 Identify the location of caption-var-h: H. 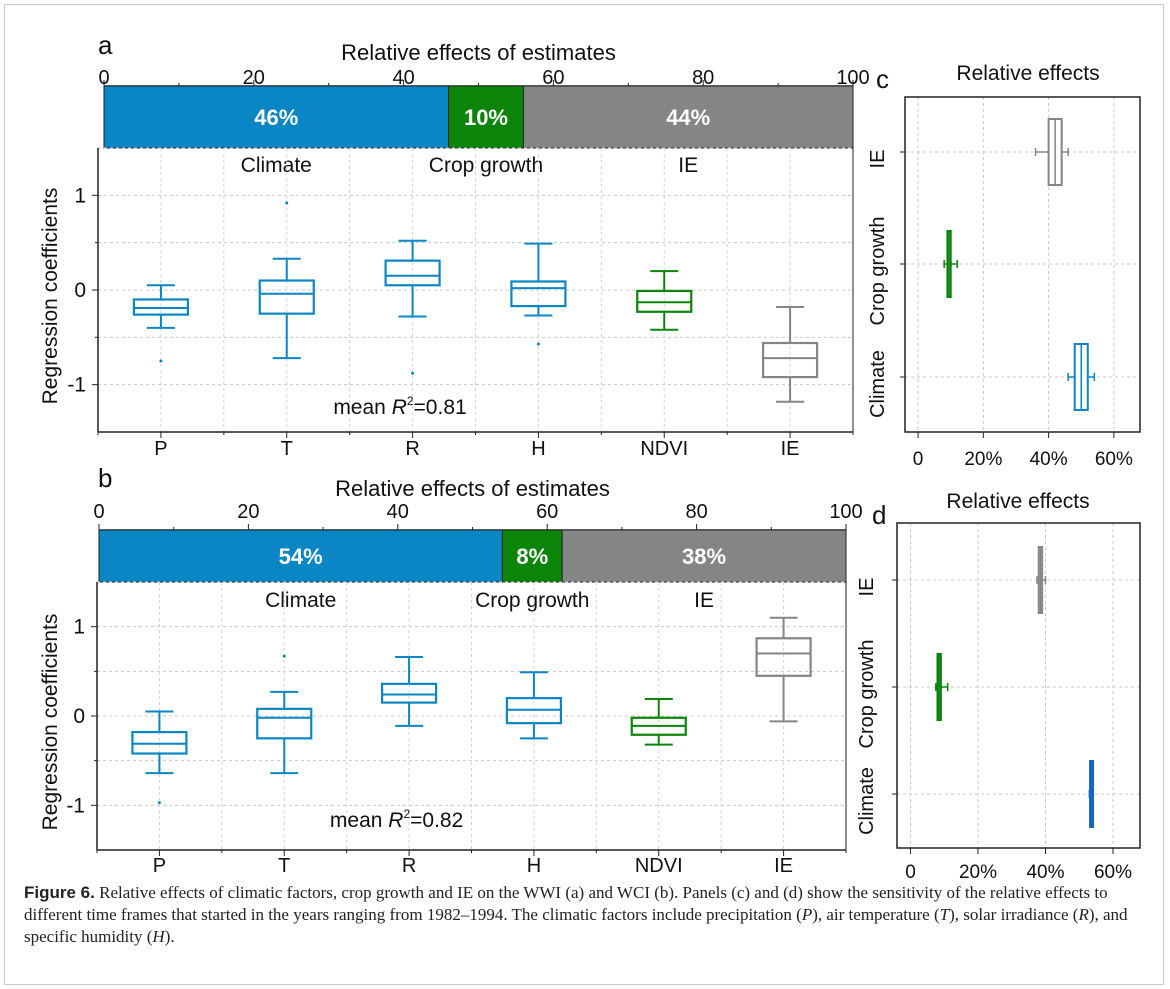
(158, 936).